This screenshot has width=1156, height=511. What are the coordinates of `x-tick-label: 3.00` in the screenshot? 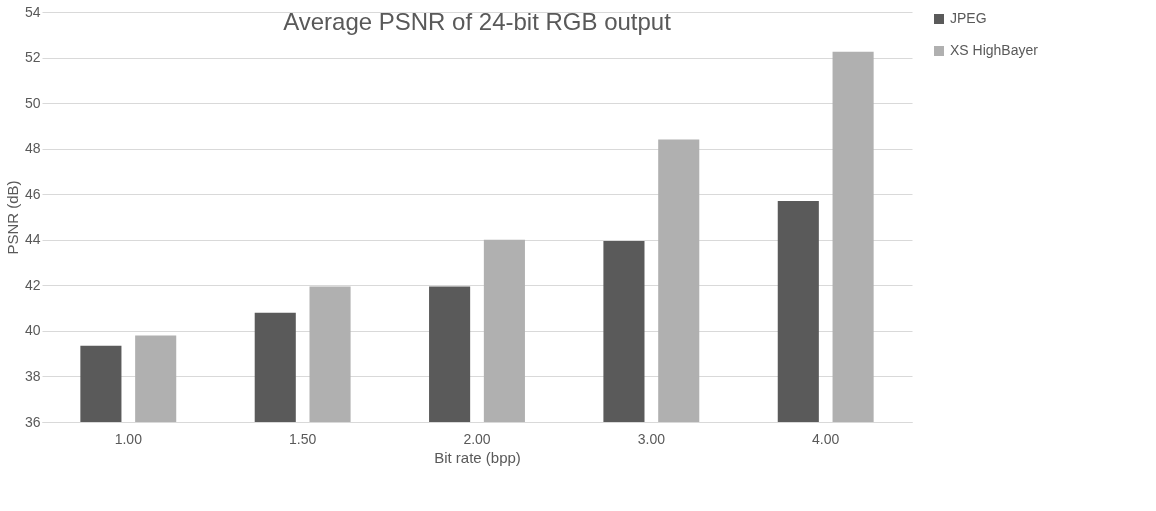 It's located at (651, 438).